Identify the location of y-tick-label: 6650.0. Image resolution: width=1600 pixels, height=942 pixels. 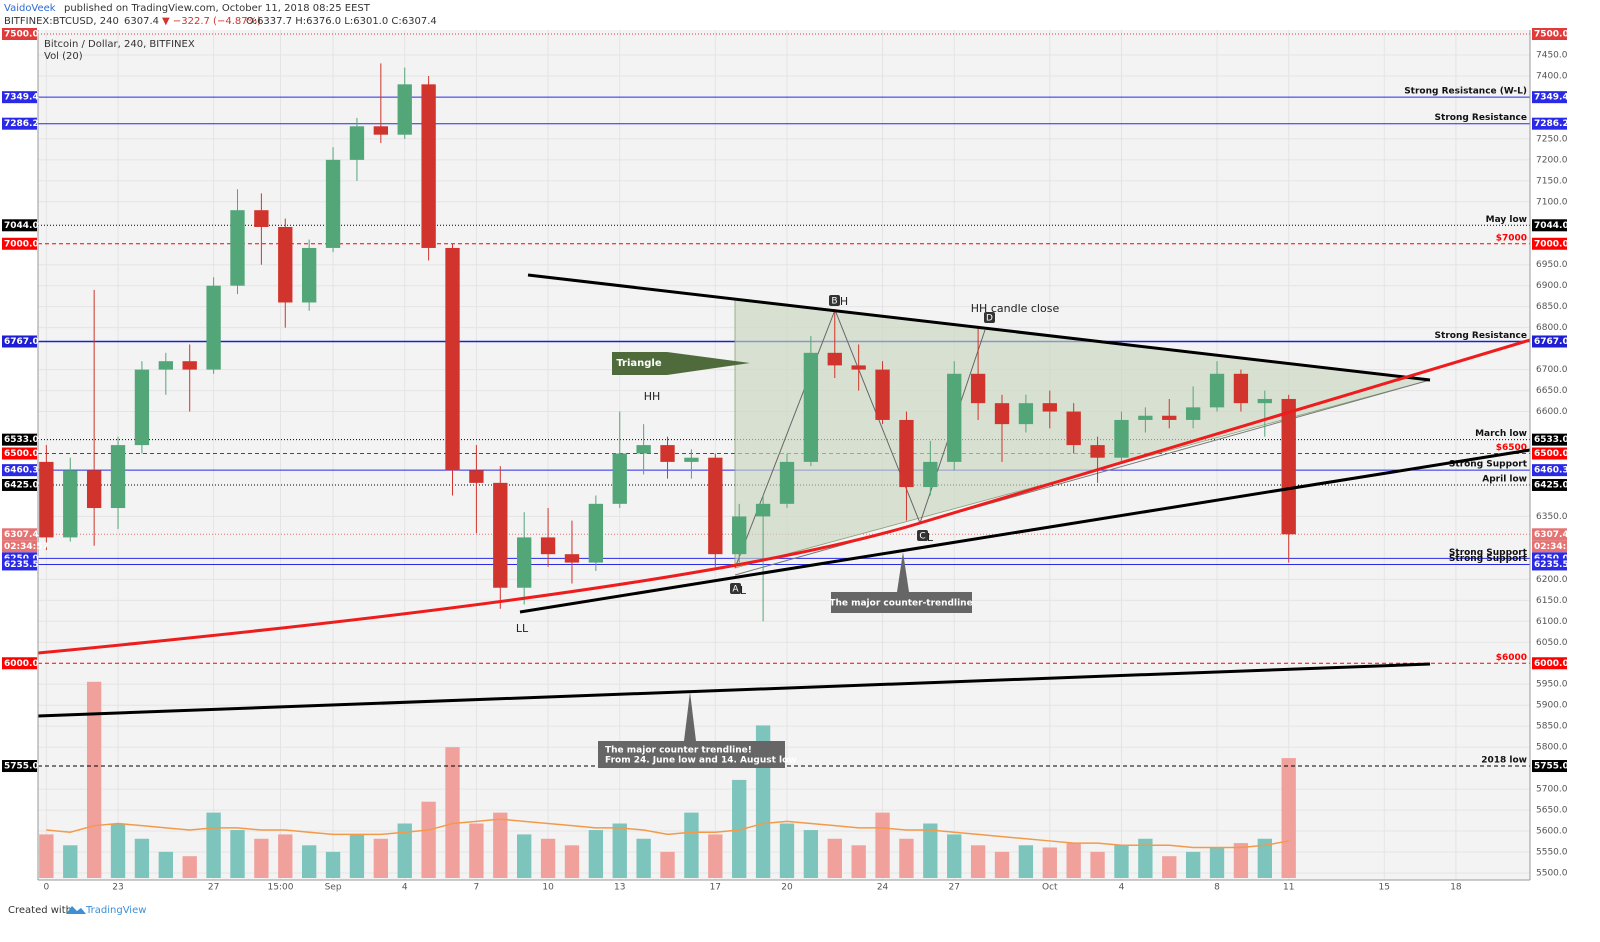
(1552, 391).